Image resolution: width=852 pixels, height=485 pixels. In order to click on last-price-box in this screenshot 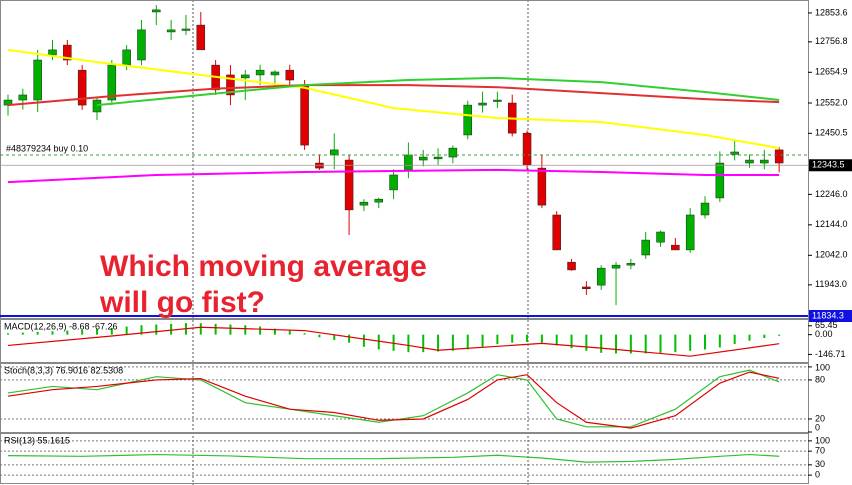, I will do `click(830, 165)`.